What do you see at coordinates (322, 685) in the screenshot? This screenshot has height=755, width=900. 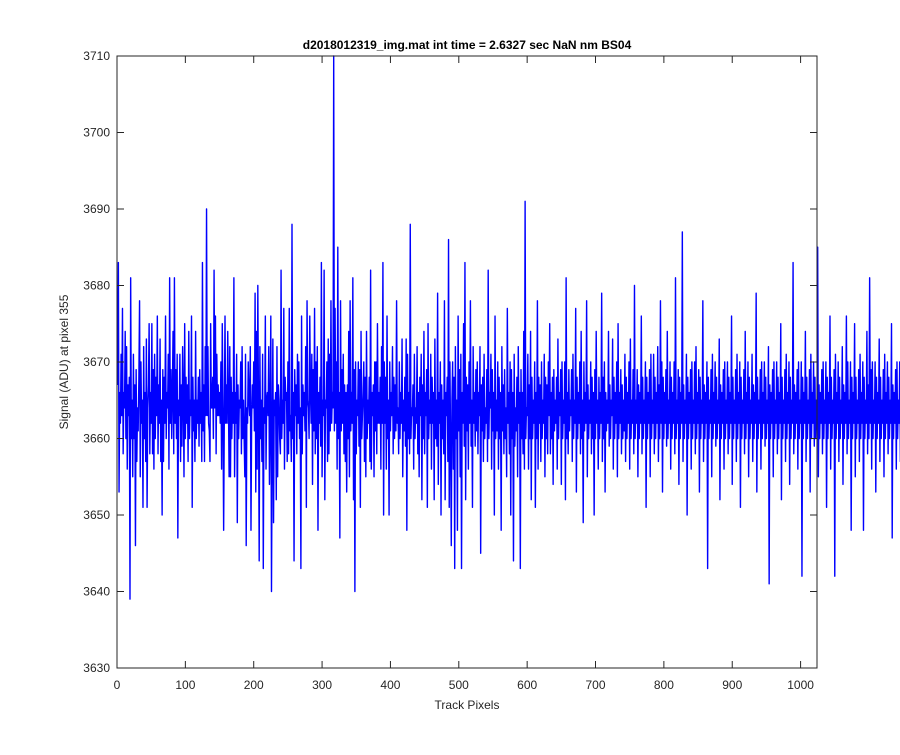 I see `x-tick-label: 300` at bounding box center [322, 685].